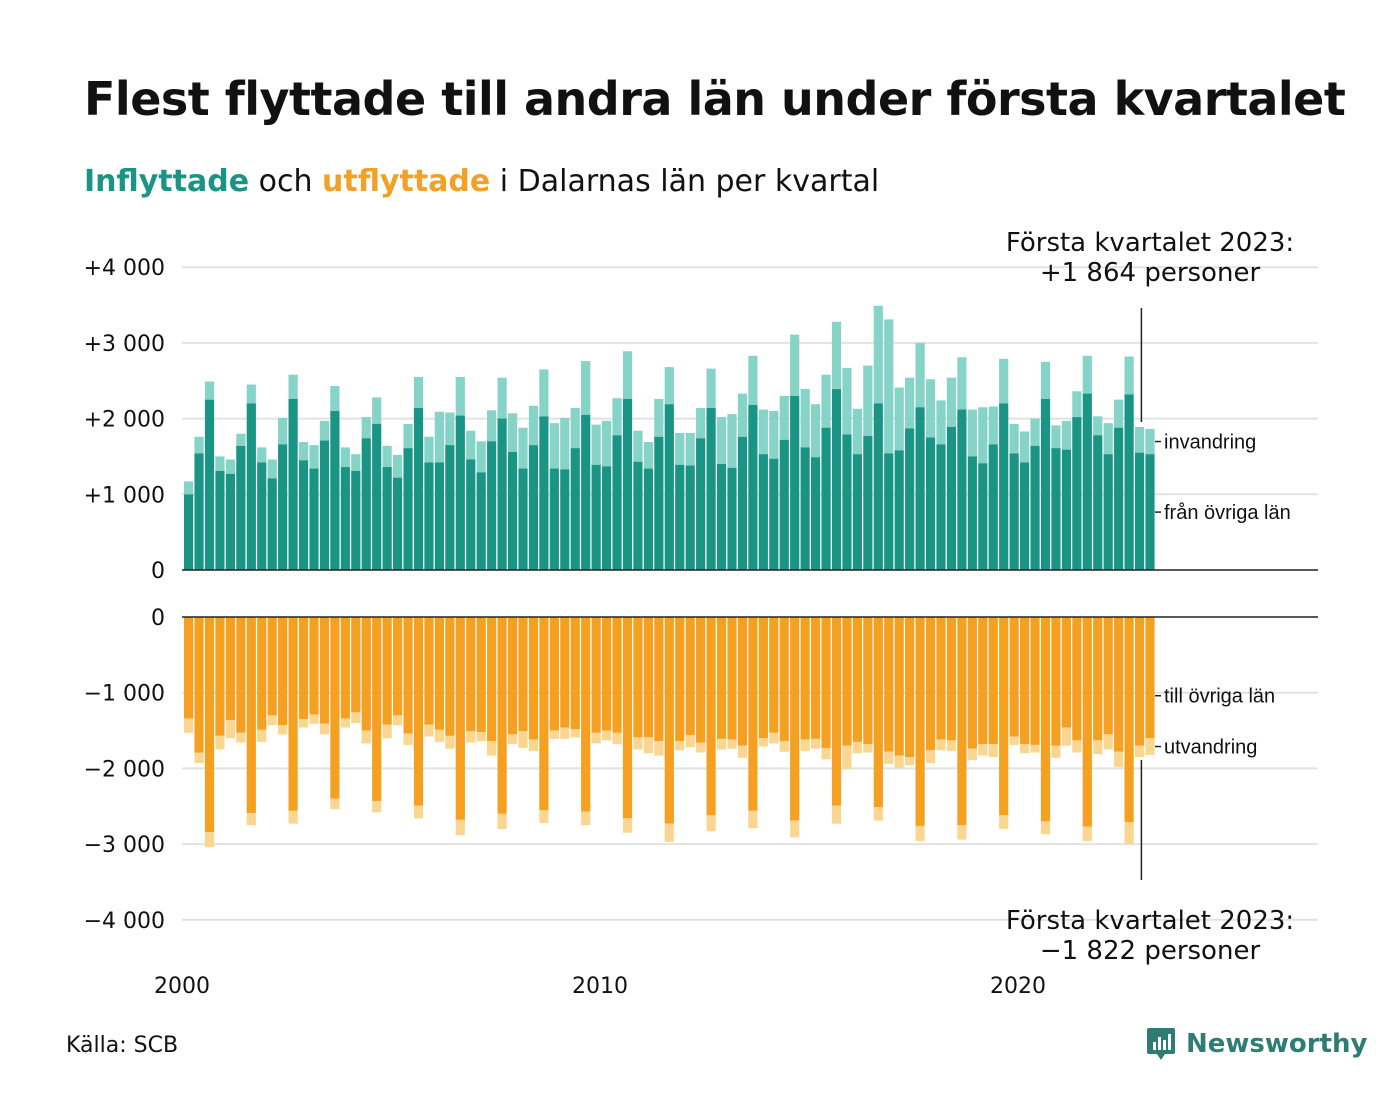 The image size is (1400, 1120). I want to click on subtitle-connector: och, so click(285, 181).